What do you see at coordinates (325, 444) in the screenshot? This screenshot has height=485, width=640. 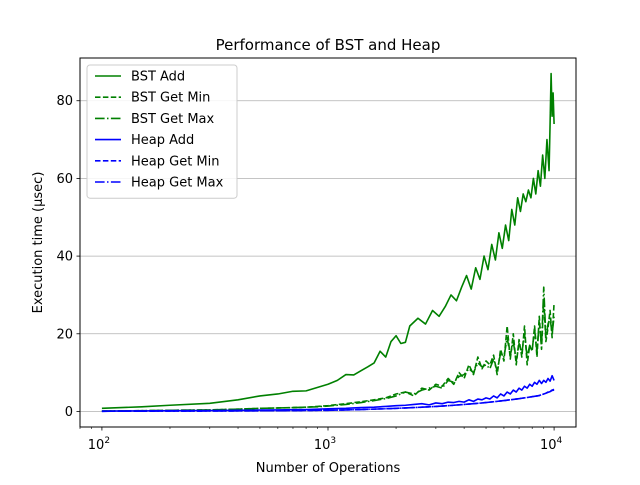 I see `x-tick-label: 10³` at bounding box center [325, 444].